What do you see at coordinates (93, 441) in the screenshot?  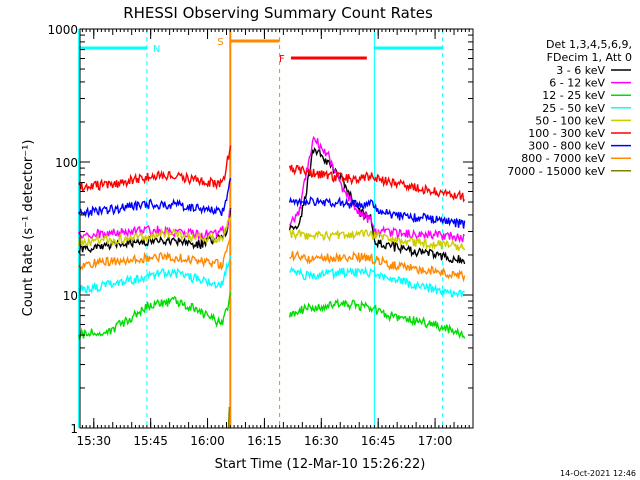 I see `x-tick-label: 15:30` at bounding box center [93, 441].